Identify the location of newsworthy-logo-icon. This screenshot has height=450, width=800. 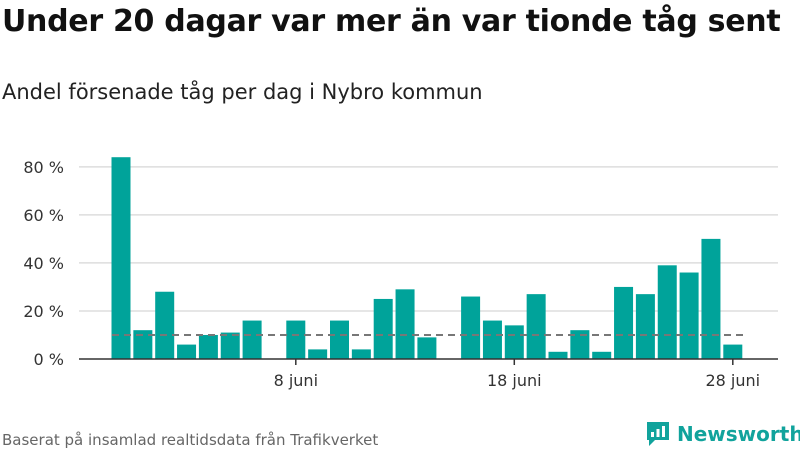
(658, 434).